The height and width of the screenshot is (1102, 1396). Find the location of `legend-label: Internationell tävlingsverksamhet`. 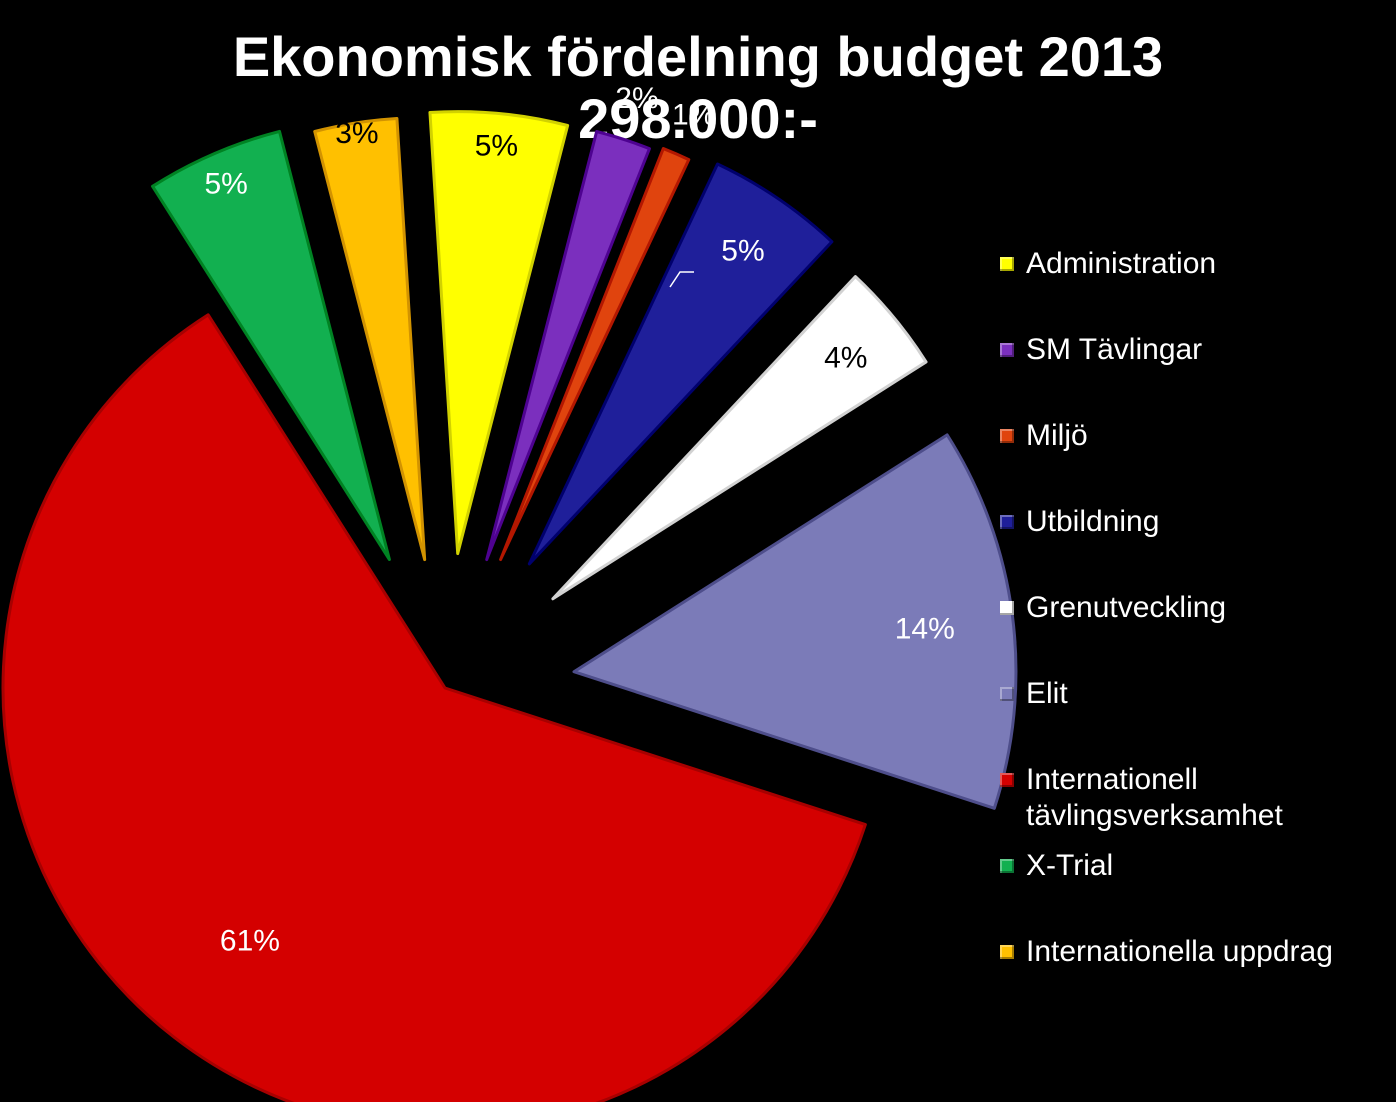

legend-label: Internationell tävlingsverksamhet is located at coordinates (1154, 797).